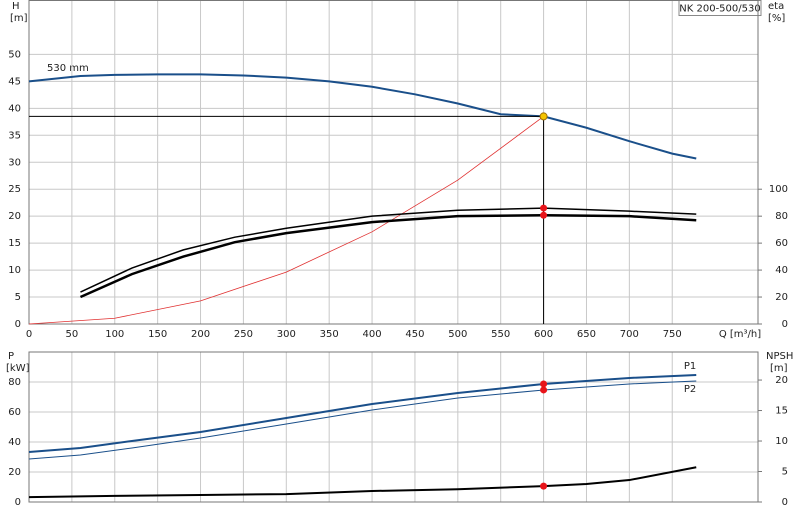 Image resolution: width=800 pixels, height=520 pixels. What do you see at coordinates (14, 54) in the screenshot?
I see `y-tick-label: 50` at bounding box center [14, 54].